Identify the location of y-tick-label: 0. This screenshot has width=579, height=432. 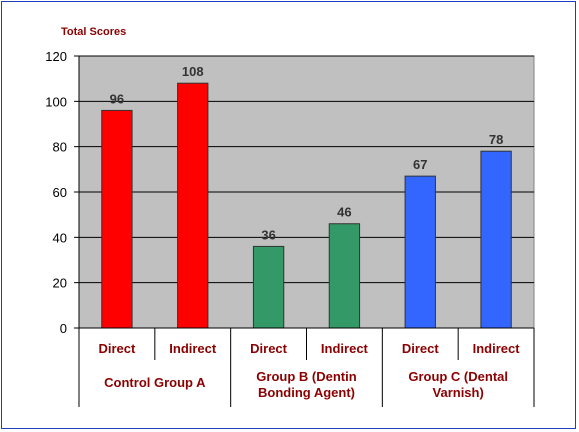
(63, 328).